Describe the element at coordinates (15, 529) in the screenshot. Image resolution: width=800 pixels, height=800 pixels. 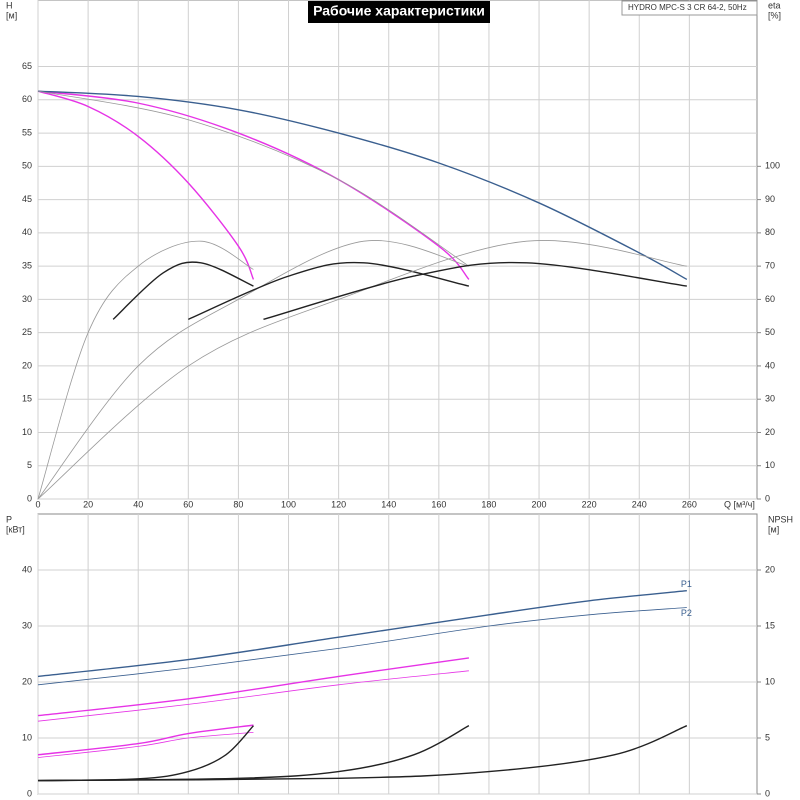
I see `y-axis-label: [кВт]` at that location.